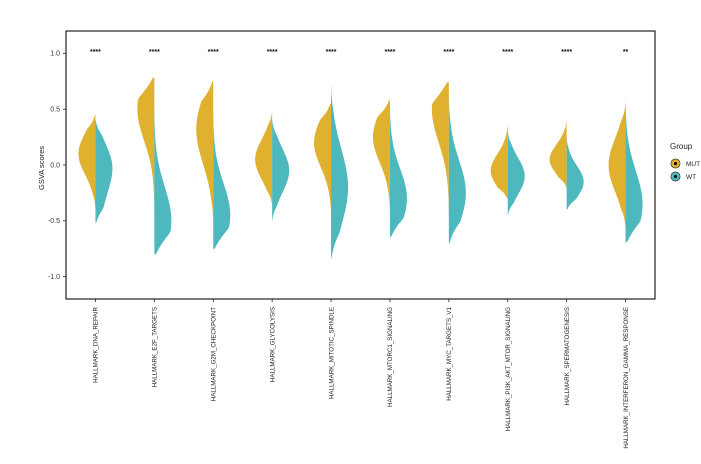  Describe the element at coordinates (213, 354) in the screenshot. I see `x-category-label: HALLMARK_G2M_CHECKPOINT` at that location.